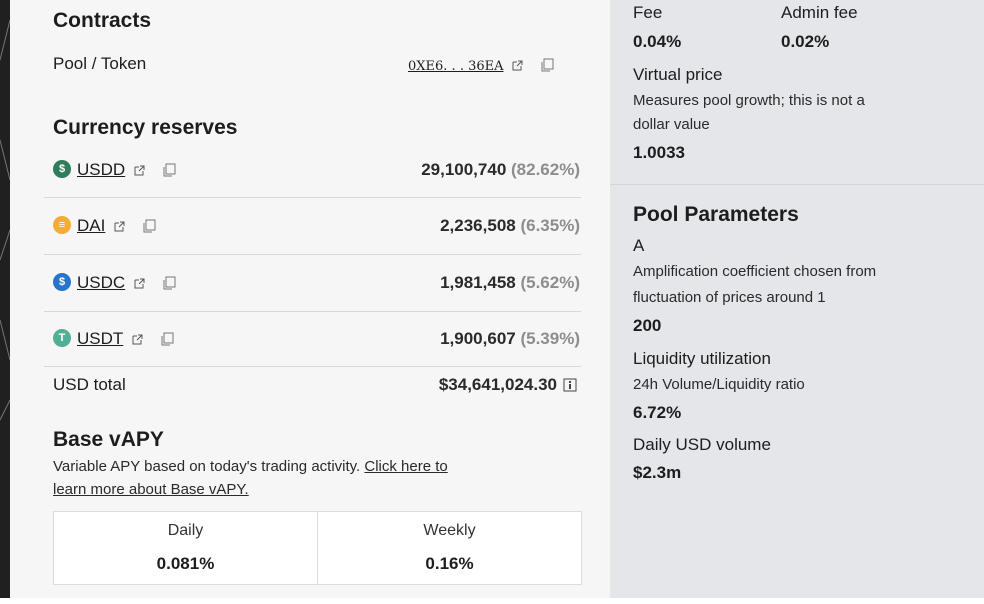 This screenshot has width=984, height=604. What do you see at coordinates (749, 100) in the screenshot?
I see `virtual-price-desc-line1: Measures pool growth; this is not a` at bounding box center [749, 100].